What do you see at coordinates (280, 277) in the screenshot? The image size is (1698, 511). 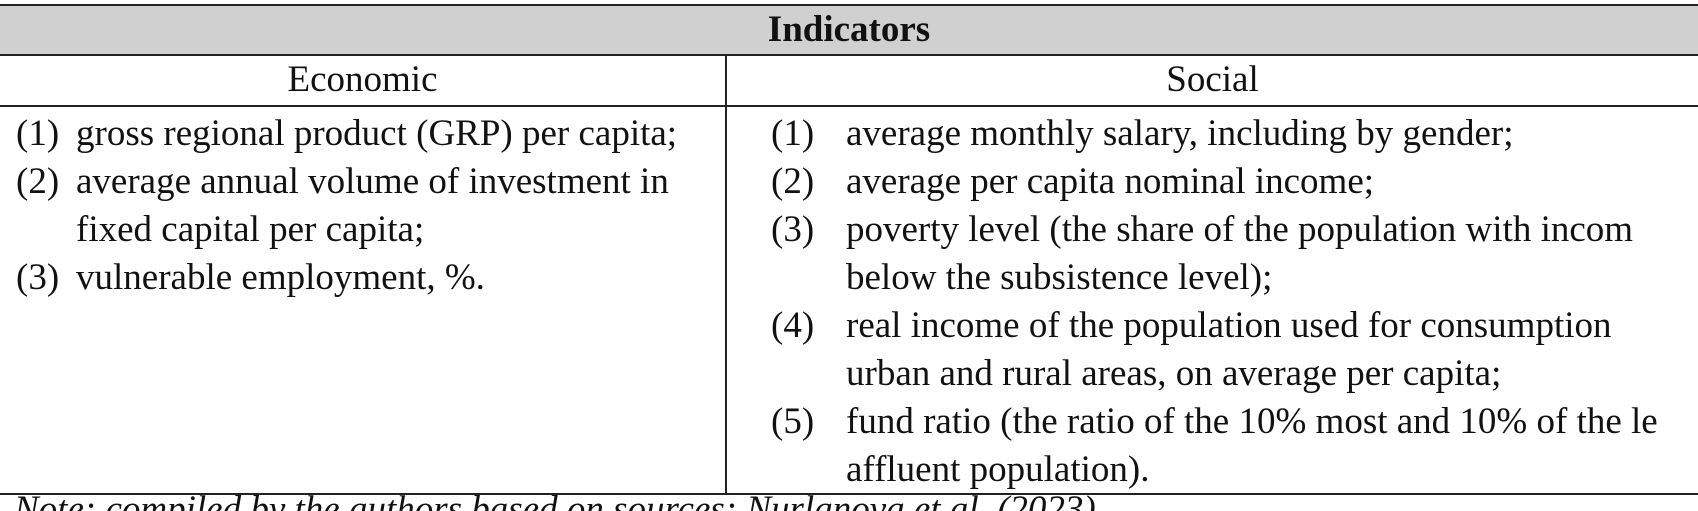 I see `item-text: vulnerable employment, %.` at bounding box center [280, 277].